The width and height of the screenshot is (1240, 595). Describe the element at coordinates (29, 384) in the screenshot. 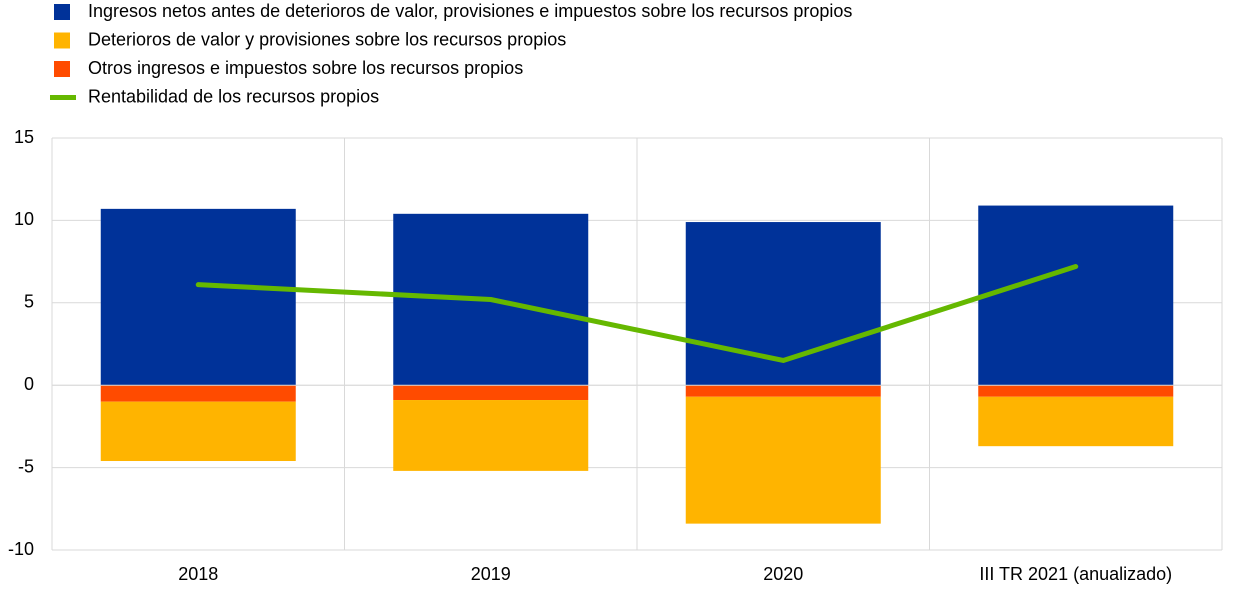

I see `y-tick-label: 0` at that location.